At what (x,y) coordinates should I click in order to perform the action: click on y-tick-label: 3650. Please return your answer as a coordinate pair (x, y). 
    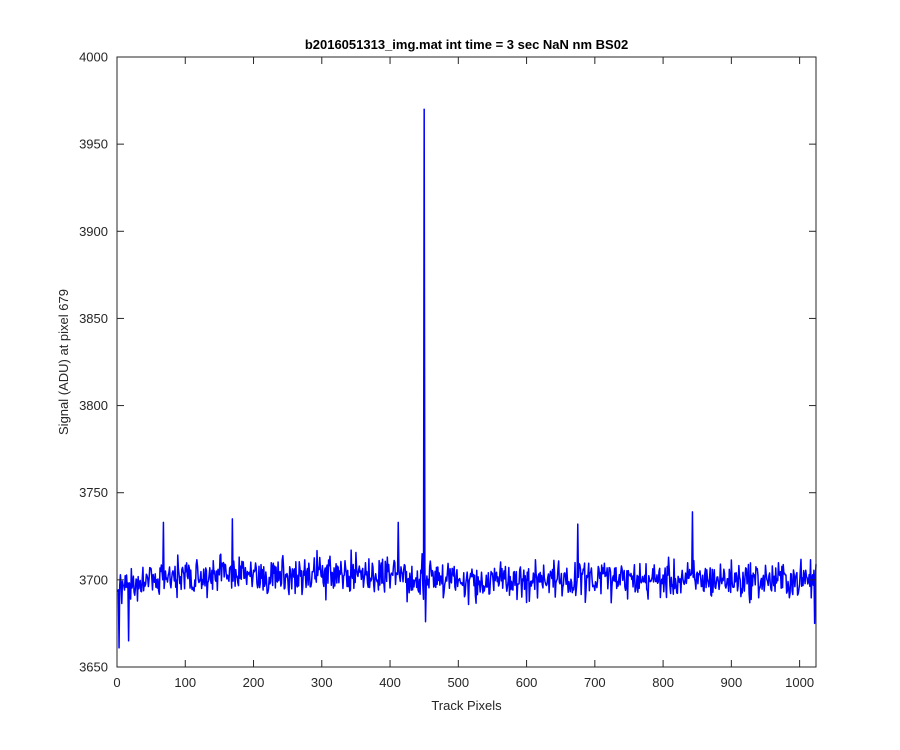
    Looking at the image, I should click on (93, 667).